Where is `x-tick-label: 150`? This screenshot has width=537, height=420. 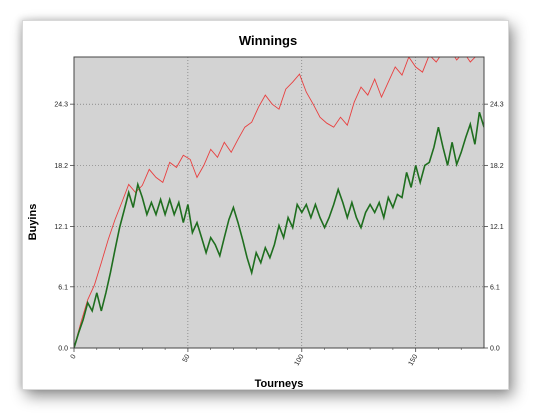
x-tick-label: 150 is located at coordinates (413, 360).